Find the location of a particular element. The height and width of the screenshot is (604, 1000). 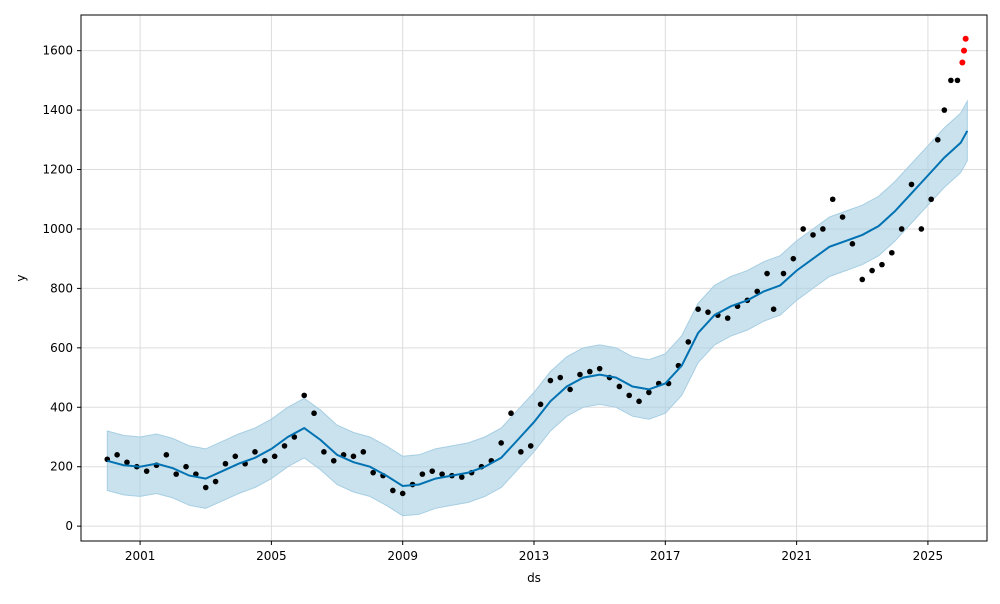

x-tick-label: 2021 is located at coordinates (796, 556).